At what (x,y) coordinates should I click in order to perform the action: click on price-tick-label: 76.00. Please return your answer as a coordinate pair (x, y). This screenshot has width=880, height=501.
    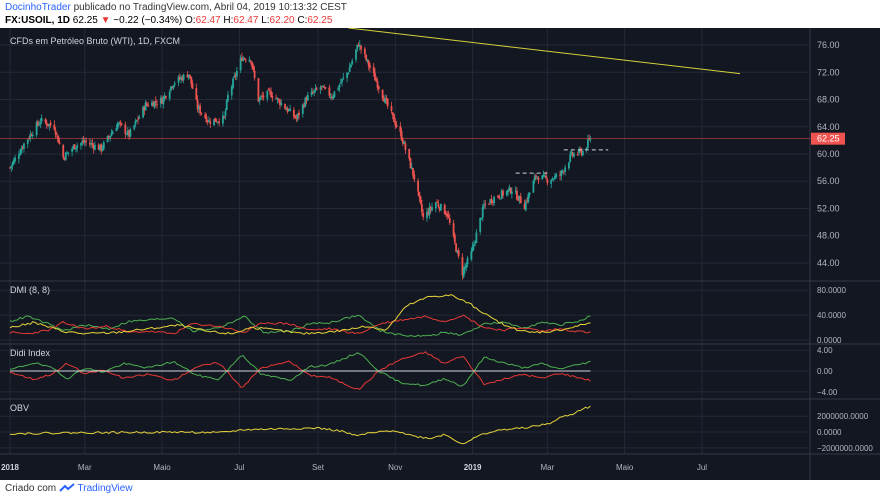
    Looking at the image, I should click on (828, 45).